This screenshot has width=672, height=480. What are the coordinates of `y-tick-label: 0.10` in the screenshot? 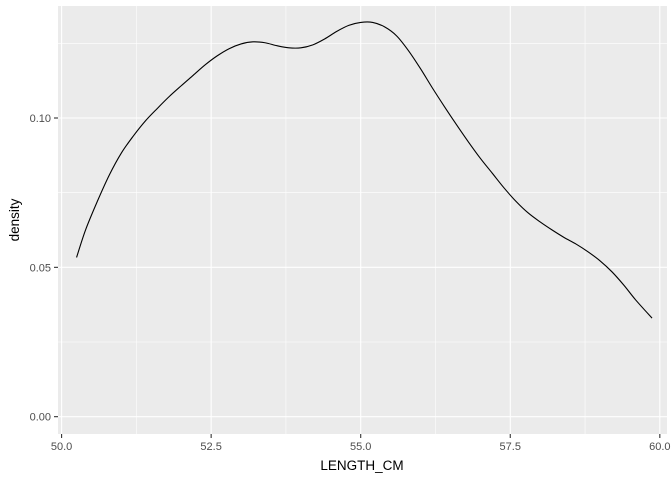 It's located at (40, 119).